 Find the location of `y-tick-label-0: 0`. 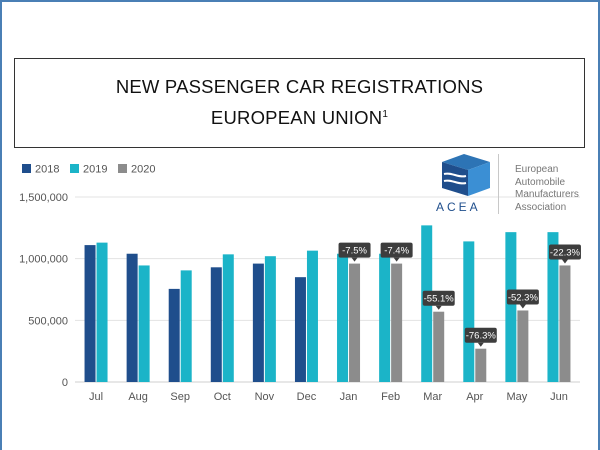

y-tick-label-0: 0 is located at coordinates (65, 383).